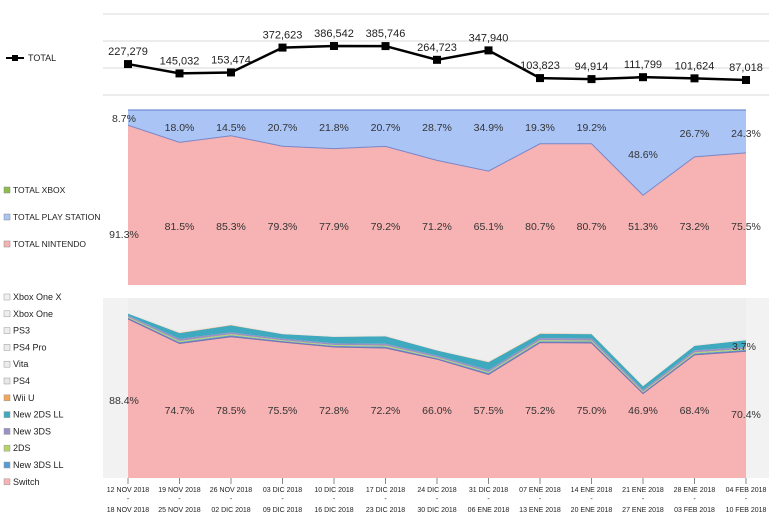 The image size is (781, 532). Describe the element at coordinates (21, 331) in the screenshot. I see `legend-console-label-2: PS3` at that location.